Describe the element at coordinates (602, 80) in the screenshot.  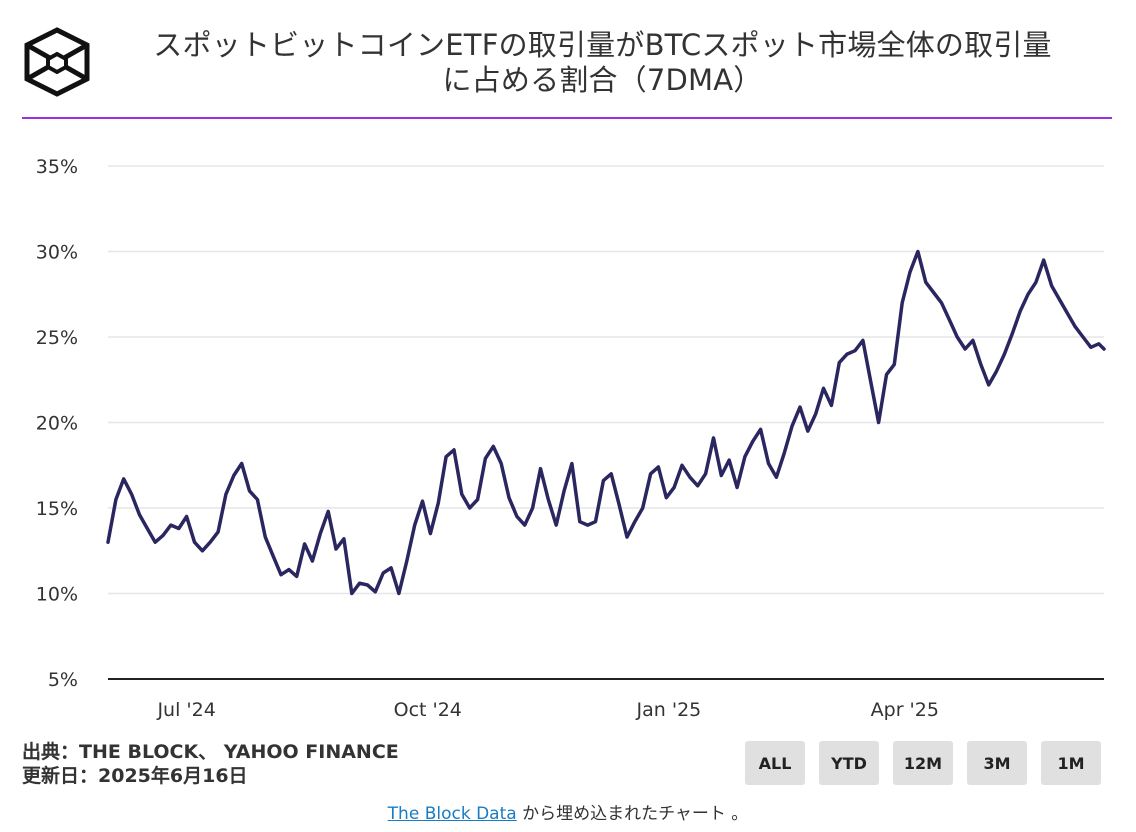
I see `chart-title-line-2: に占める割合（7DMA）` at that location.